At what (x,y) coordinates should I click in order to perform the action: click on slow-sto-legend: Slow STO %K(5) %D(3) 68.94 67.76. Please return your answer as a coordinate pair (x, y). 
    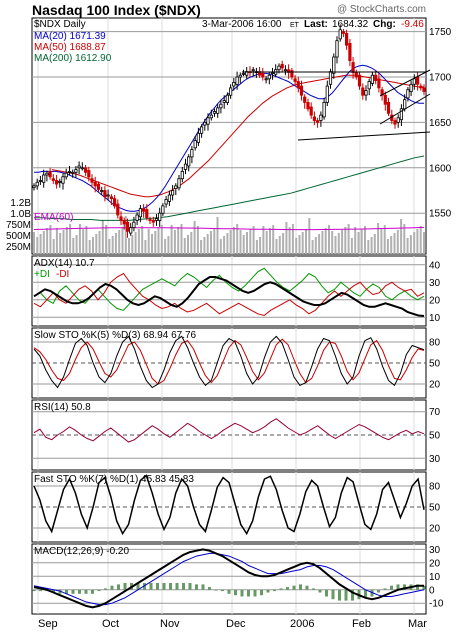
    Looking at the image, I should click on (115, 335).